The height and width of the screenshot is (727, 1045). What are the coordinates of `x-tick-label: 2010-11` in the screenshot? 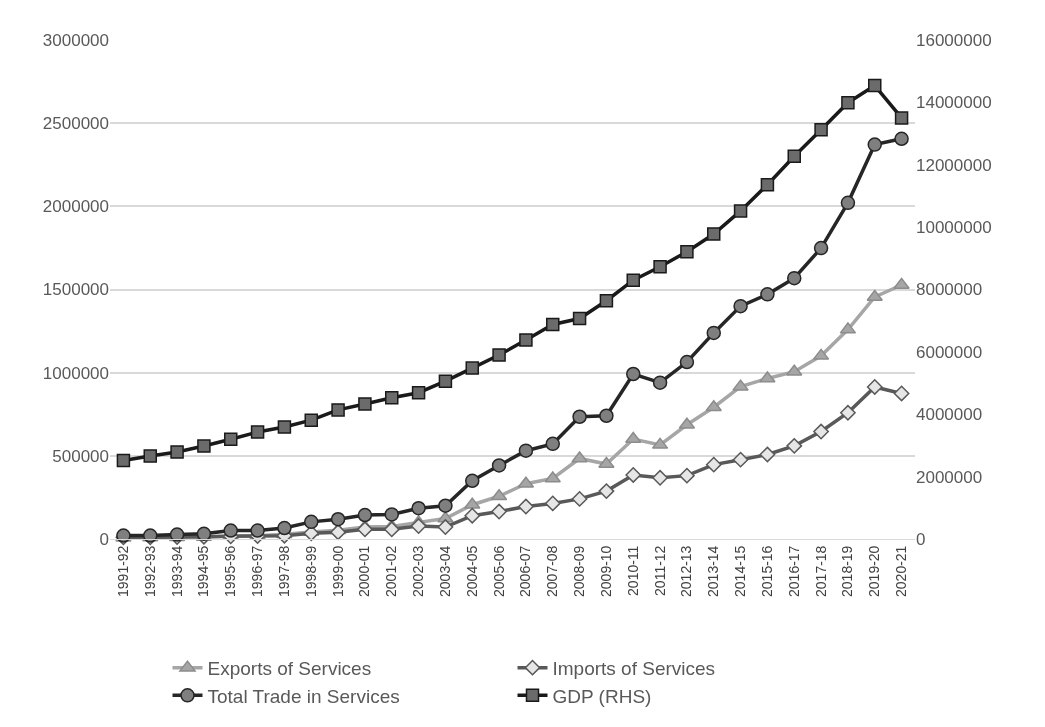 It's located at (632, 570).